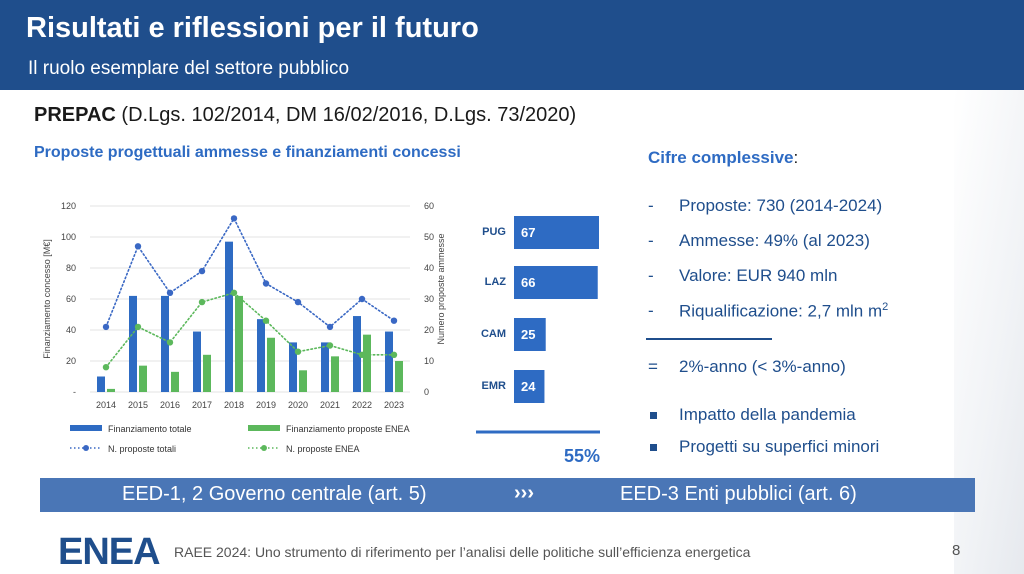 The height and width of the screenshot is (574, 1024). I want to click on figures-title: Cifre complessive:, so click(723, 158).